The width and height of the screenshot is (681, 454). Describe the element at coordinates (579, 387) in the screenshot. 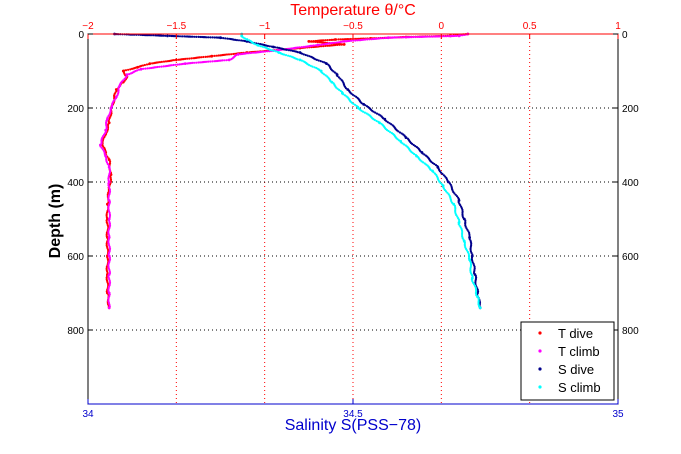

I see `legend-label: S climb` at that location.